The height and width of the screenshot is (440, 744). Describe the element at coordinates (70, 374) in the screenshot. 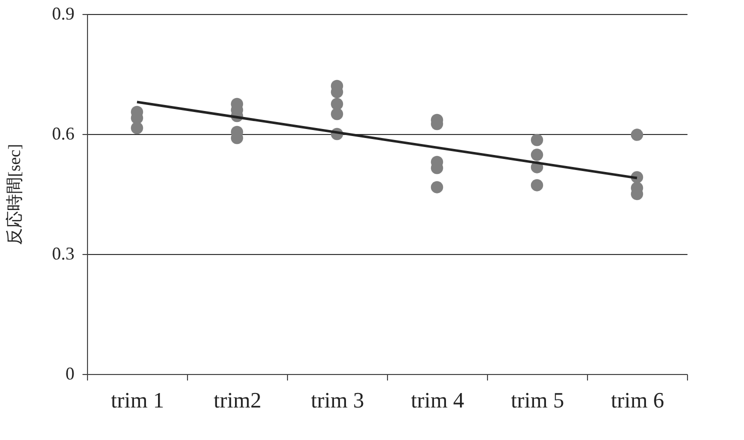

I see `y-tick-label: 0` at that location.